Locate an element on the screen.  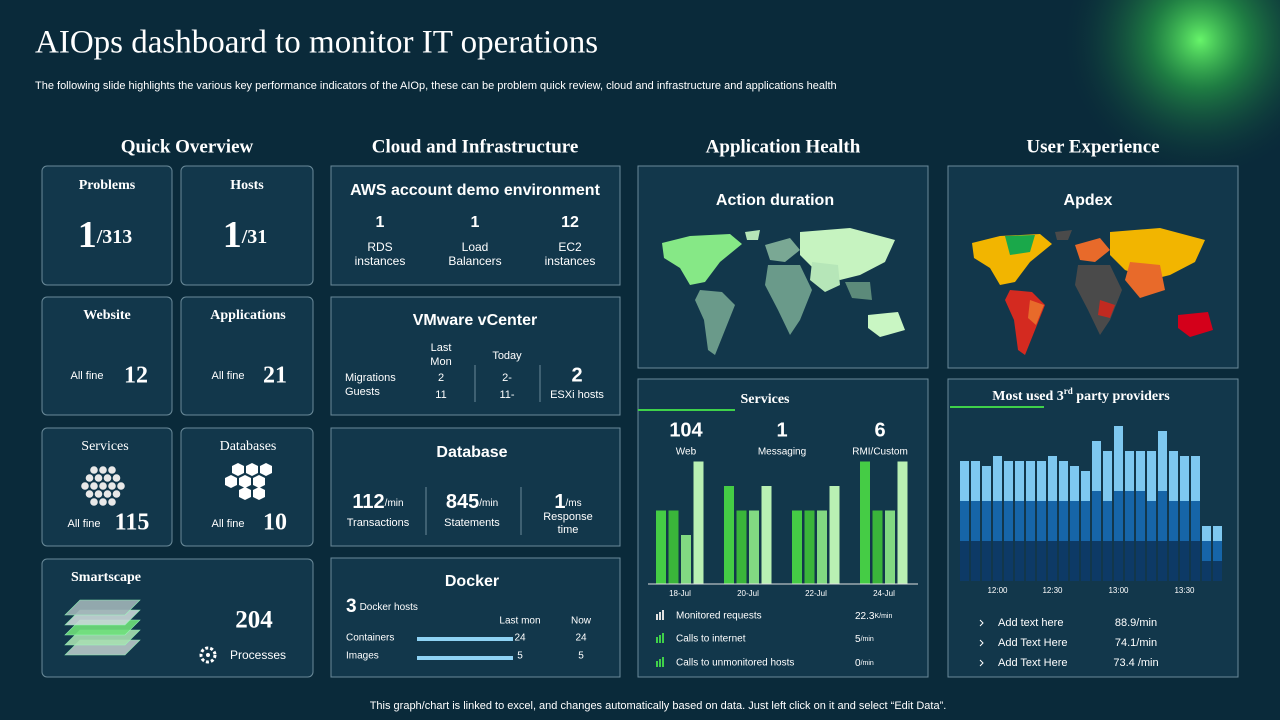
docker-hosts-value: 3 is located at coordinates (351, 606).